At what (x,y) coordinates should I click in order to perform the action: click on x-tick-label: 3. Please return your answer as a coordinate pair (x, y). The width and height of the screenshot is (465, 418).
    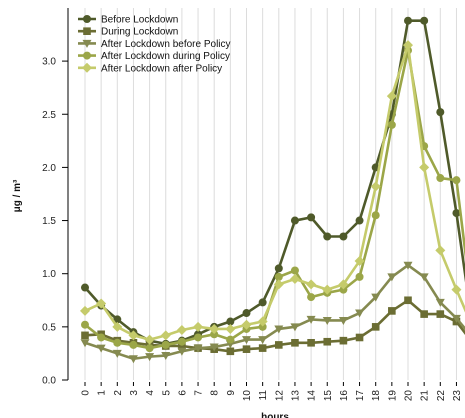
    Looking at the image, I should click on (134, 393).